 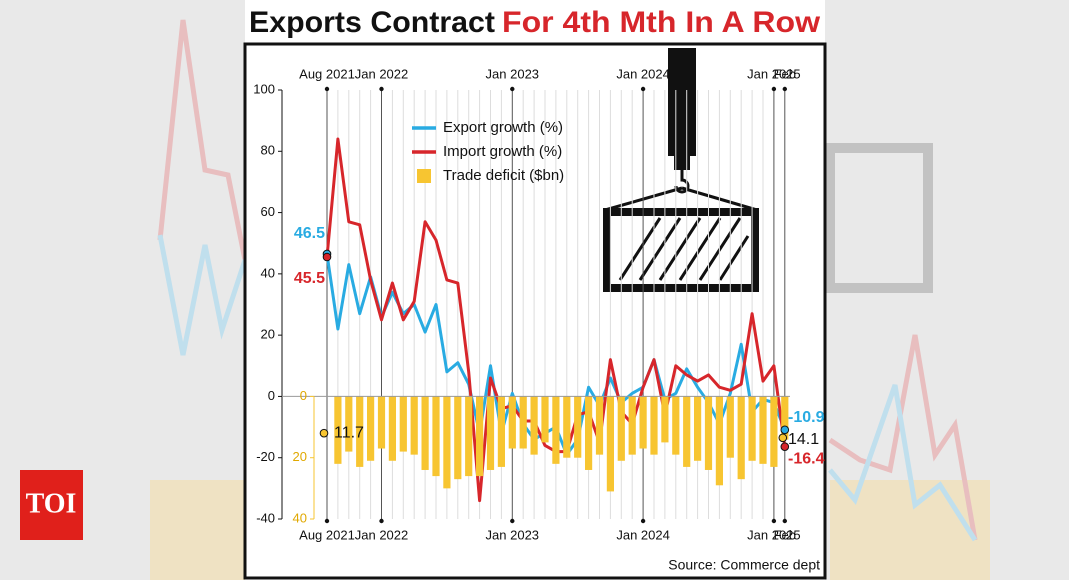 I want to click on x-tick-label: Jan 2023, so click(x=513, y=73).